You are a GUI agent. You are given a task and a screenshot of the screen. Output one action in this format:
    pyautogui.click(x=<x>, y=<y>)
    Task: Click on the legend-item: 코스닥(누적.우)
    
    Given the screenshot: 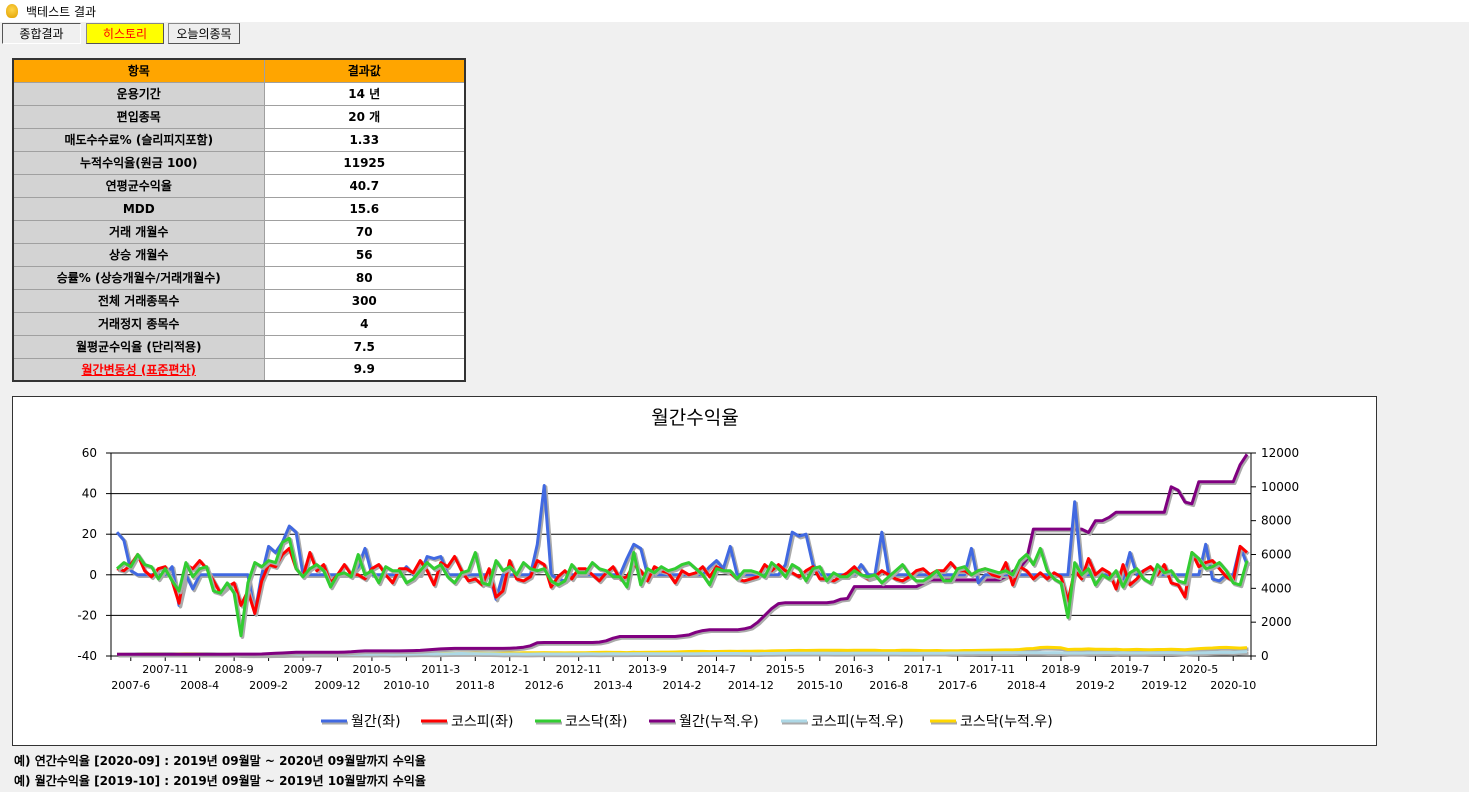 What is the action you would take?
    pyautogui.click(x=991, y=722)
    